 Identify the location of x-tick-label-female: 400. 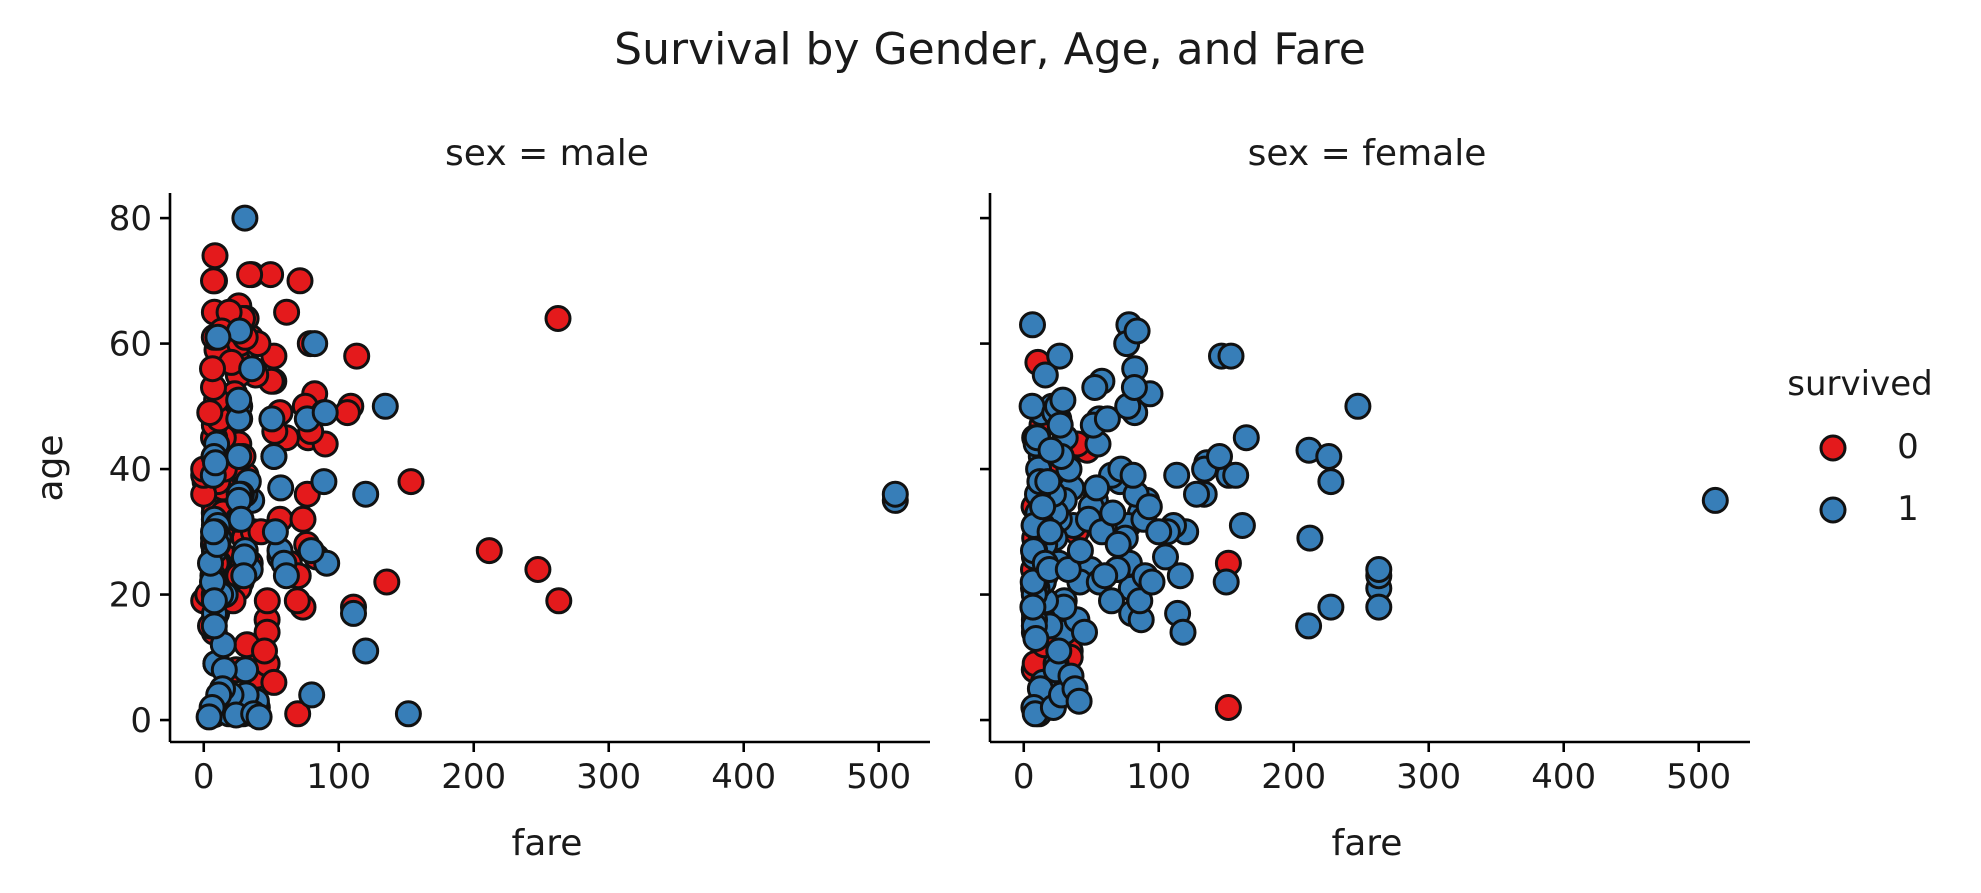
(1563, 777).